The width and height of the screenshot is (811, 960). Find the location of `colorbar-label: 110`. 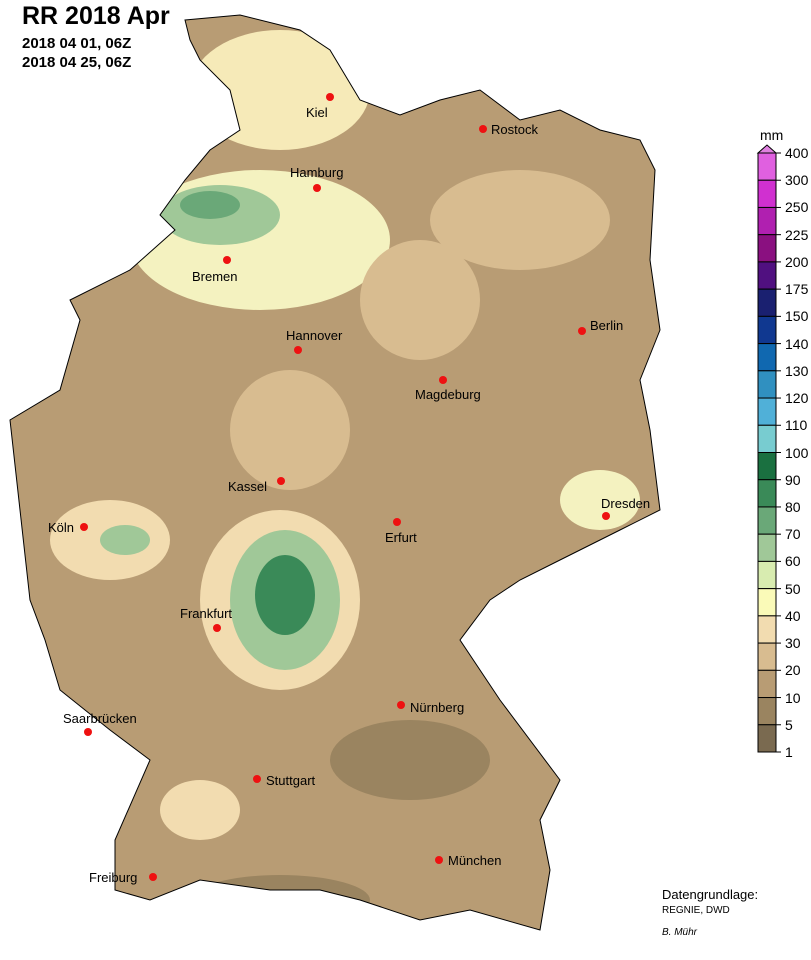

colorbar-label: 110 is located at coordinates (796, 425).